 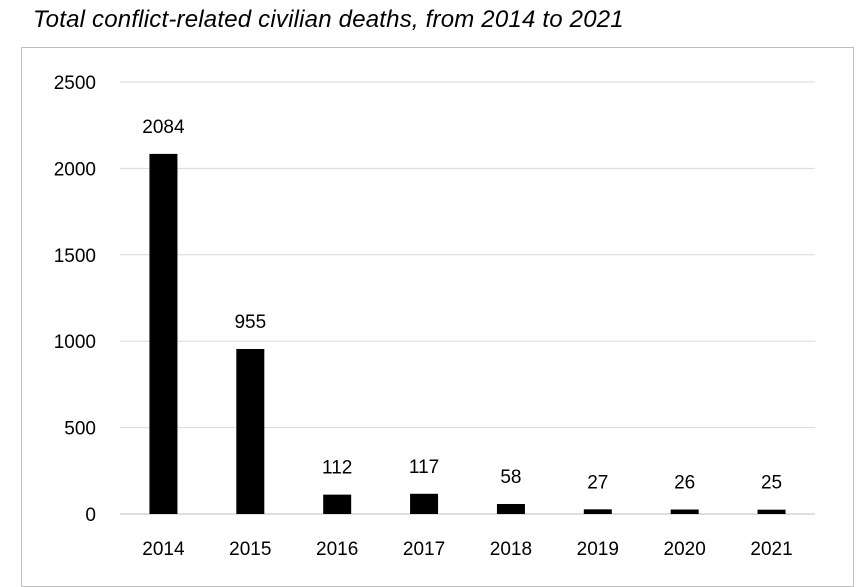 I want to click on y-tick-label: 1000, so click(x=75, y=342).